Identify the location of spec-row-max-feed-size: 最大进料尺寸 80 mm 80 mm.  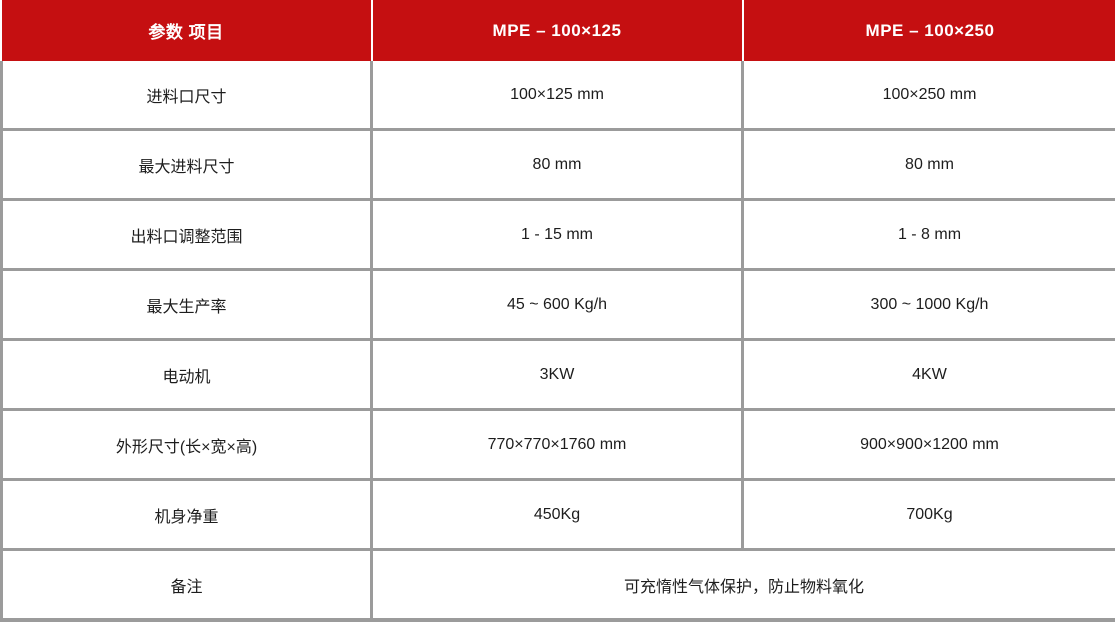
(557, 164).